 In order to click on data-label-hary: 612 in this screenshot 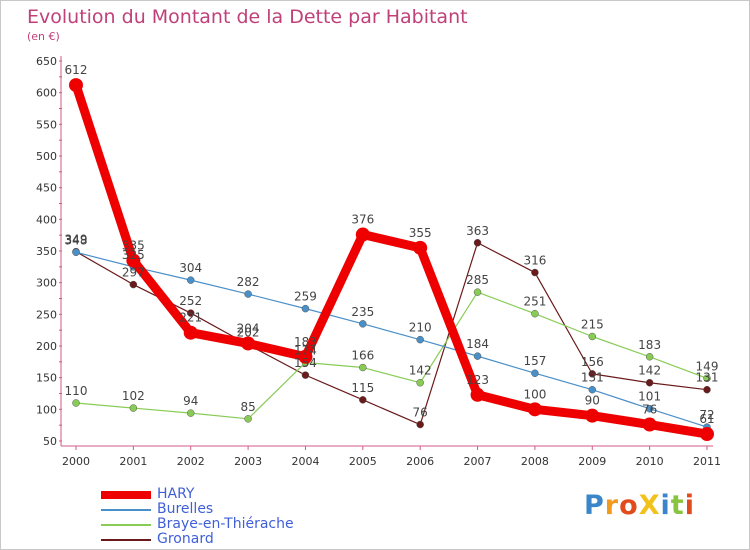, I will do `click(76, 70)`.